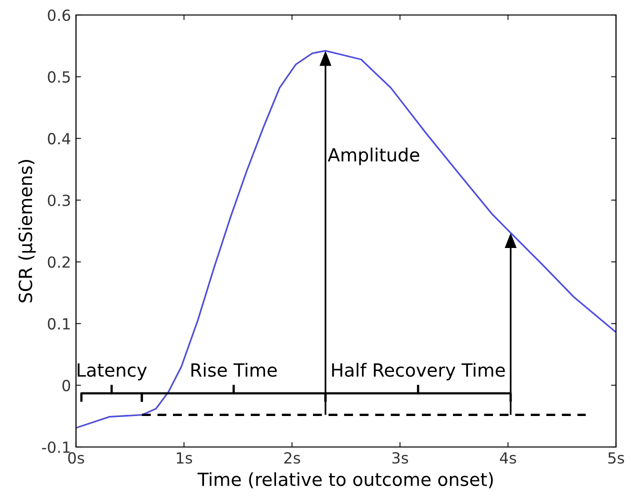 The width and height of the screenshot is (631, 501). I want to click on y-tick-label: 0.4, so click(59, 138).